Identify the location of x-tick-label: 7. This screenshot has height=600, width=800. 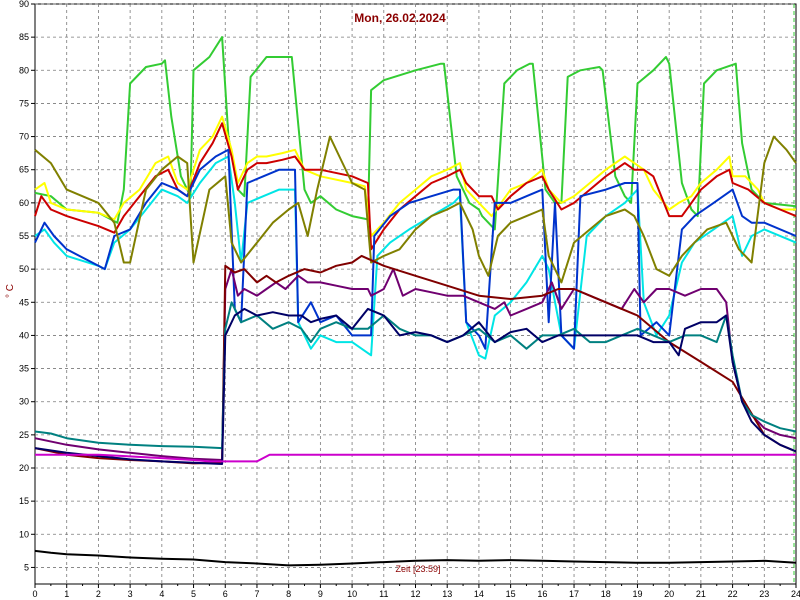
(256, 594).